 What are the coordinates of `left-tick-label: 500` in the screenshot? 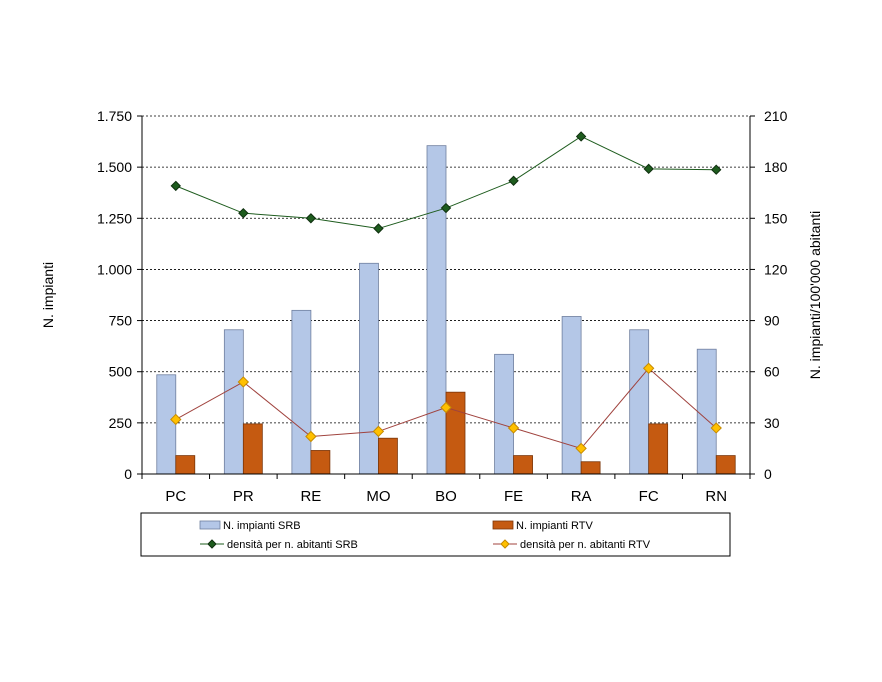 It's located at (121, 372).